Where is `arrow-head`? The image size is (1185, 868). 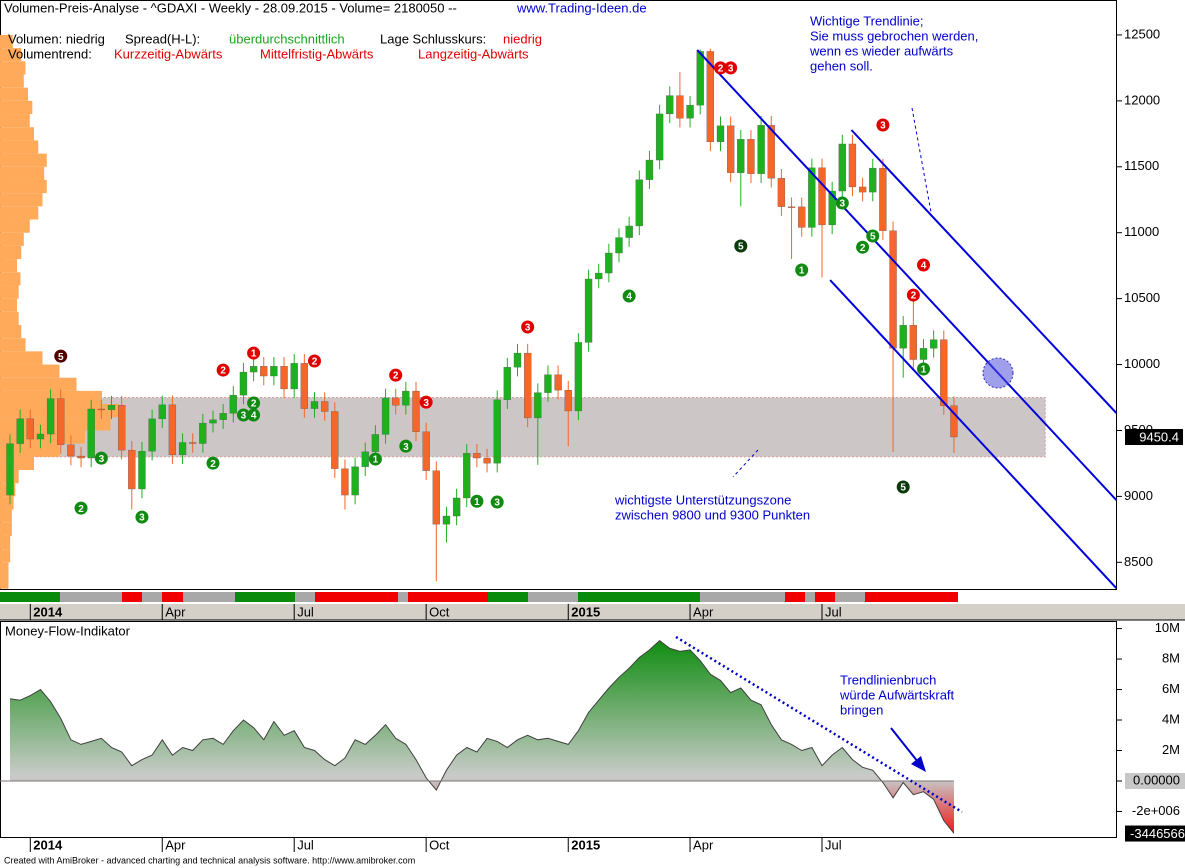 arrow-head is located at coordinates (918, 764).